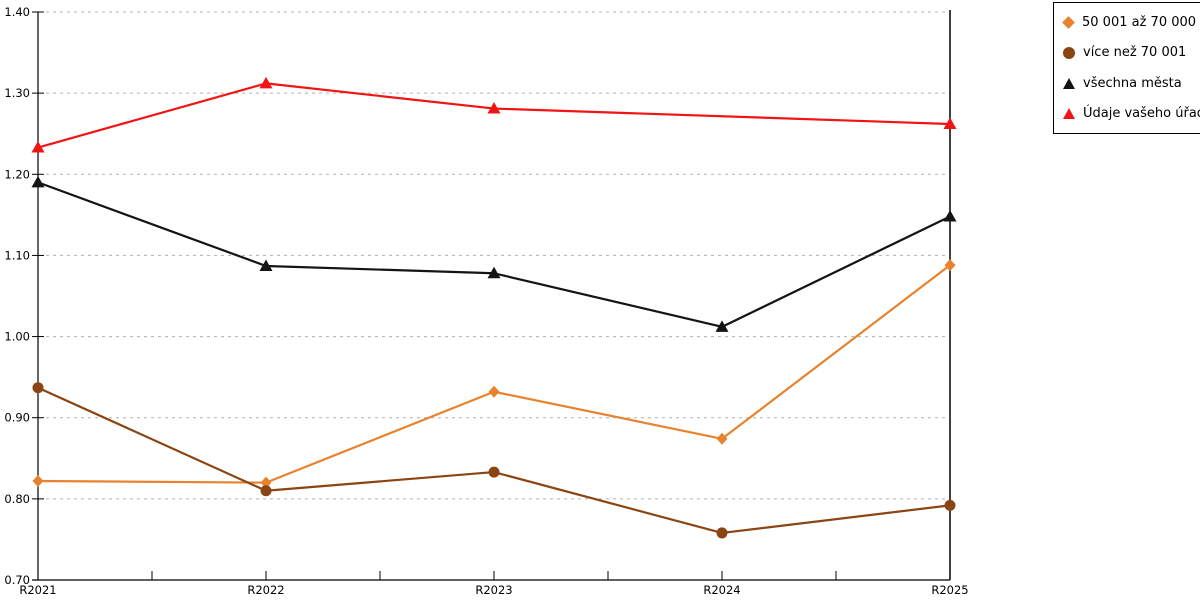  I want to click on svg-text: R2023, so click(493, 590).